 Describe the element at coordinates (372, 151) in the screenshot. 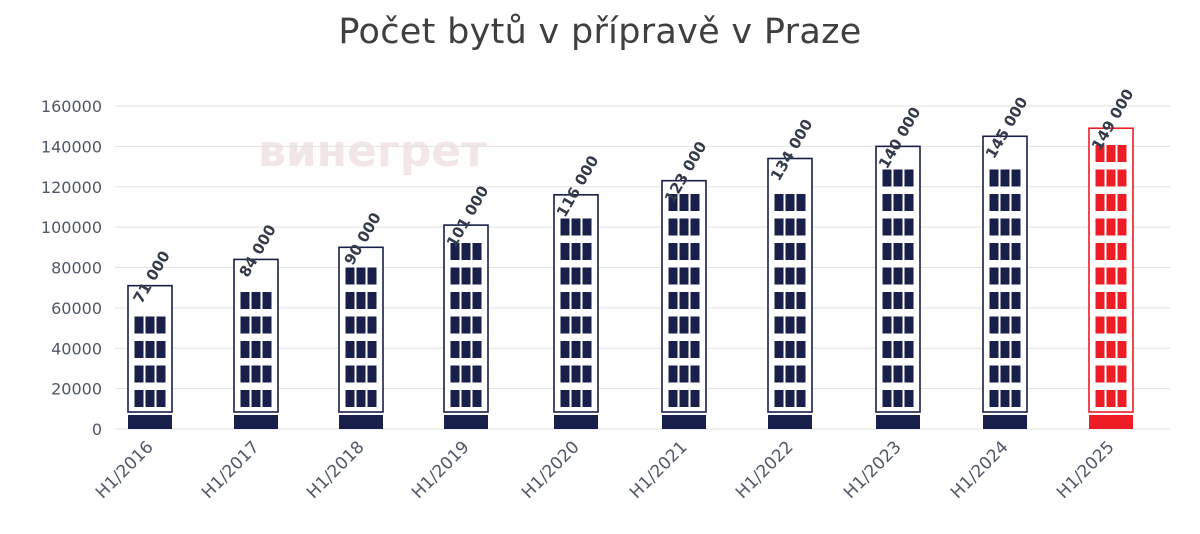

I see `watermark: винегрет` at that location.